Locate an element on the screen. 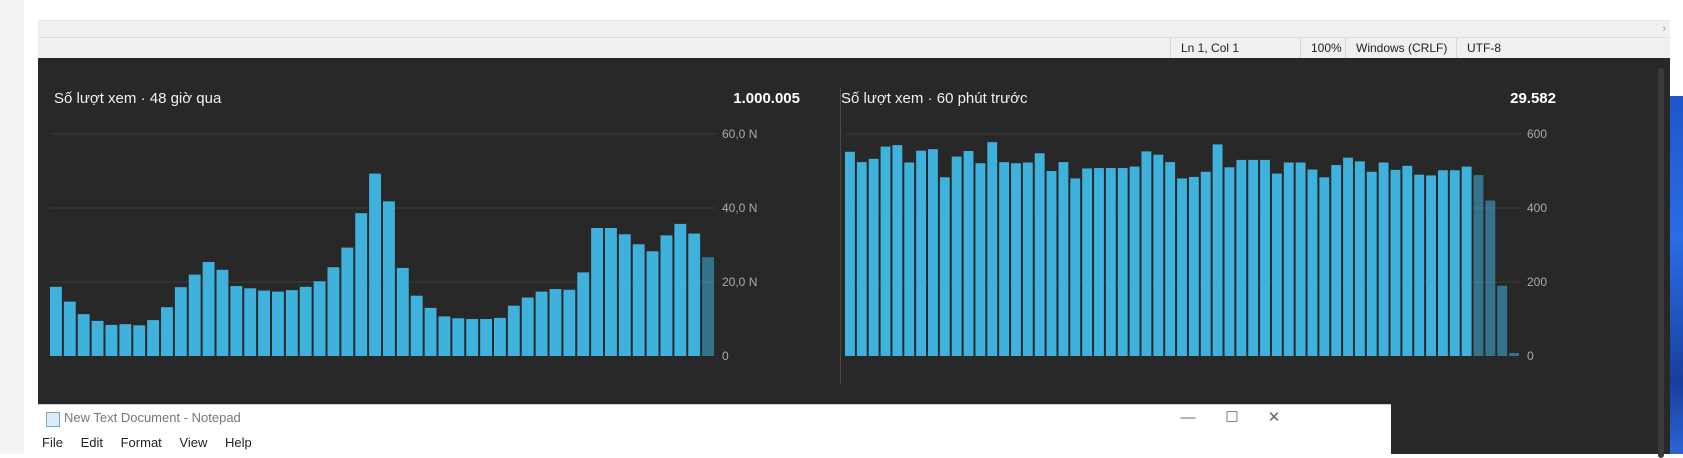 The height and width of the screenshot is (458, 1683). menu-help: Help is located at coordinates (238, 442).